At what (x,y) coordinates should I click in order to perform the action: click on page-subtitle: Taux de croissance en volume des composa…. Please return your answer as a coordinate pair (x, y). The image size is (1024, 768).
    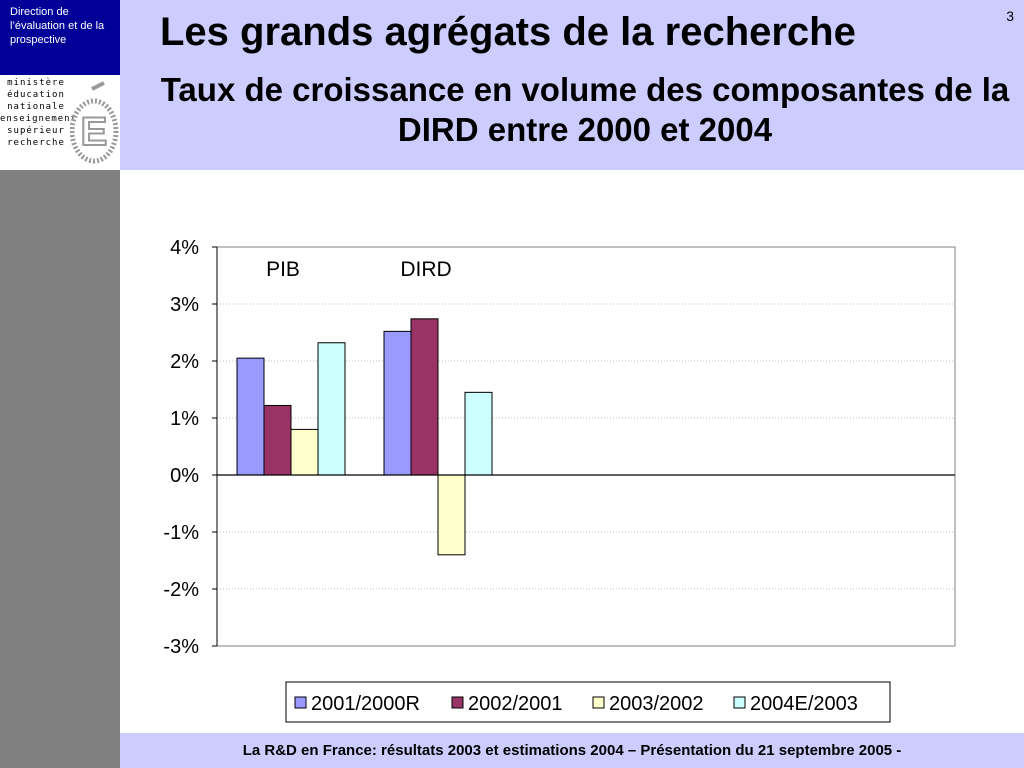
    Looking at the image, I should click on (585, 109).